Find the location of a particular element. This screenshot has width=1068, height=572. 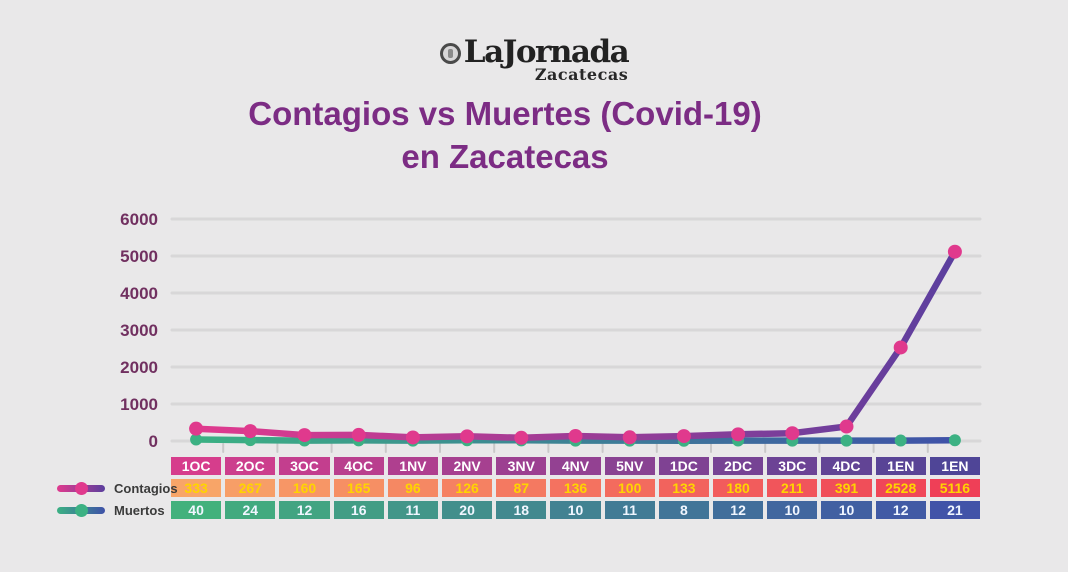

contagios-cell-3OC: 160 is located at coordinates (304, 488).